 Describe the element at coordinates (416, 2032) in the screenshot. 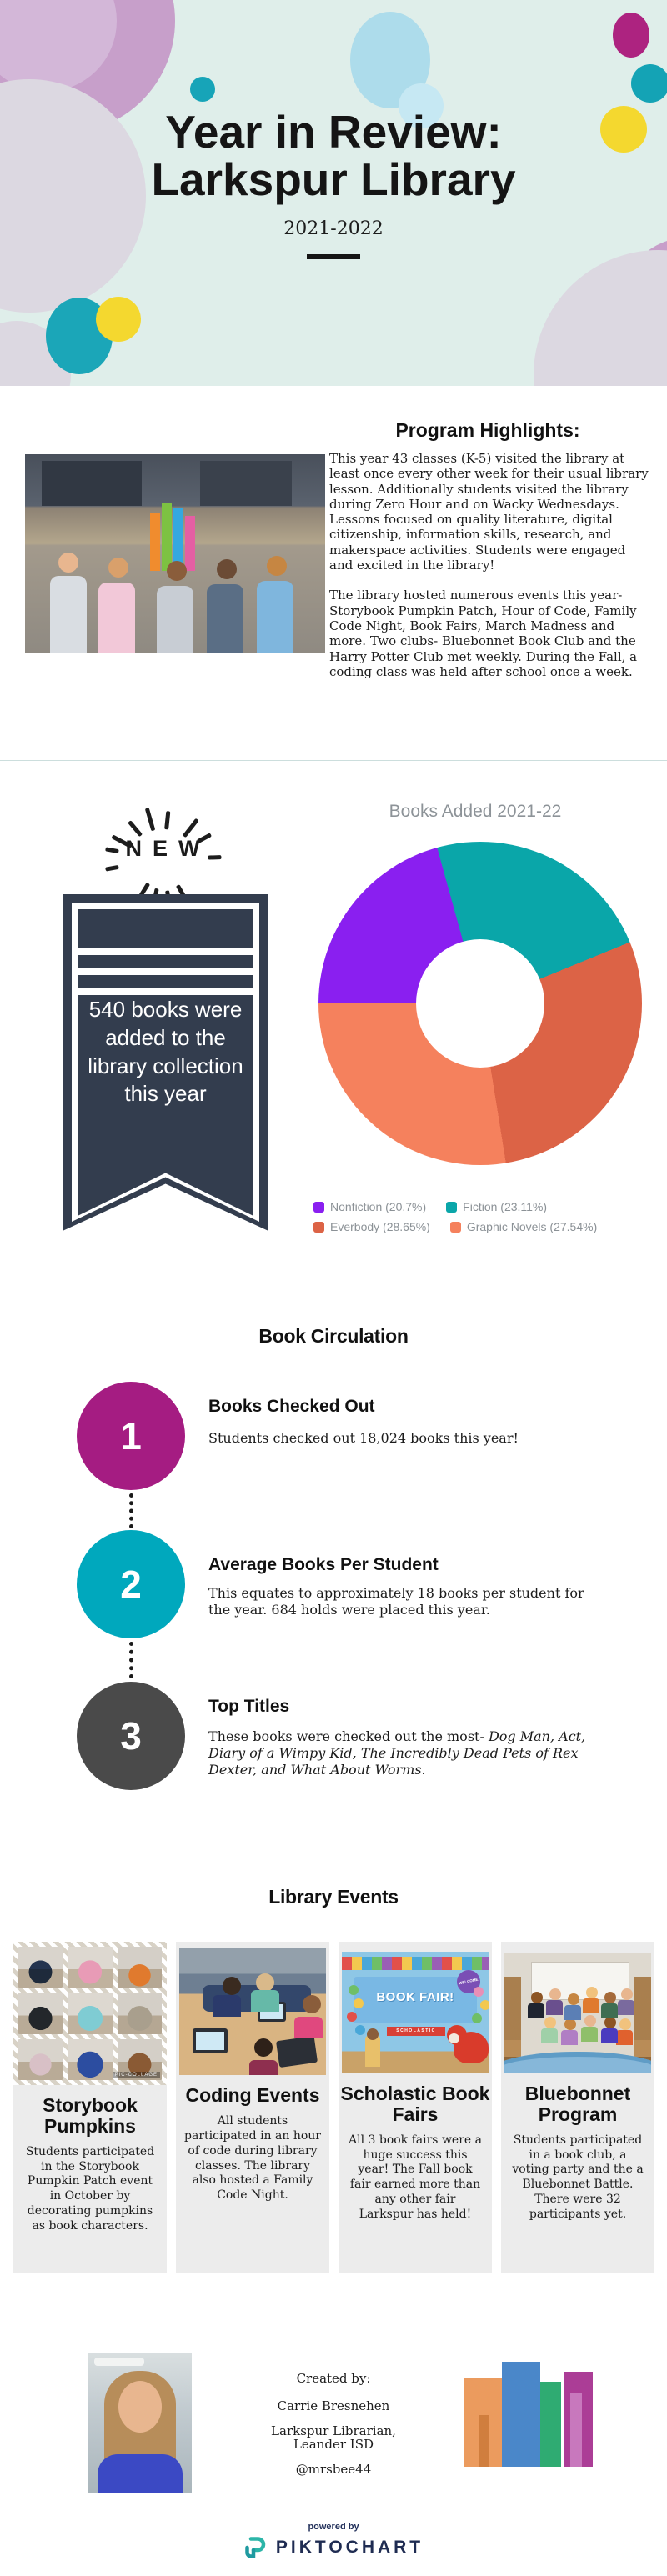

I see `scholastic-bar: SCHOLASTIC` at that location.